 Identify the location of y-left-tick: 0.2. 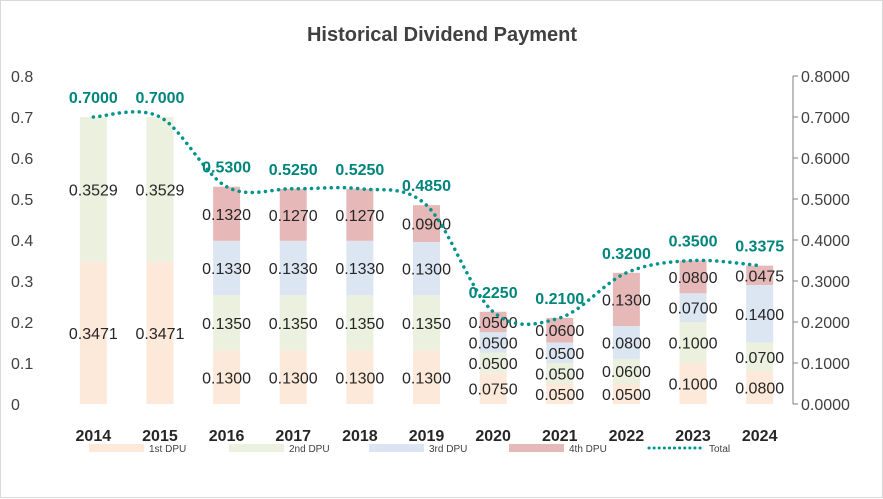
(22, 323).